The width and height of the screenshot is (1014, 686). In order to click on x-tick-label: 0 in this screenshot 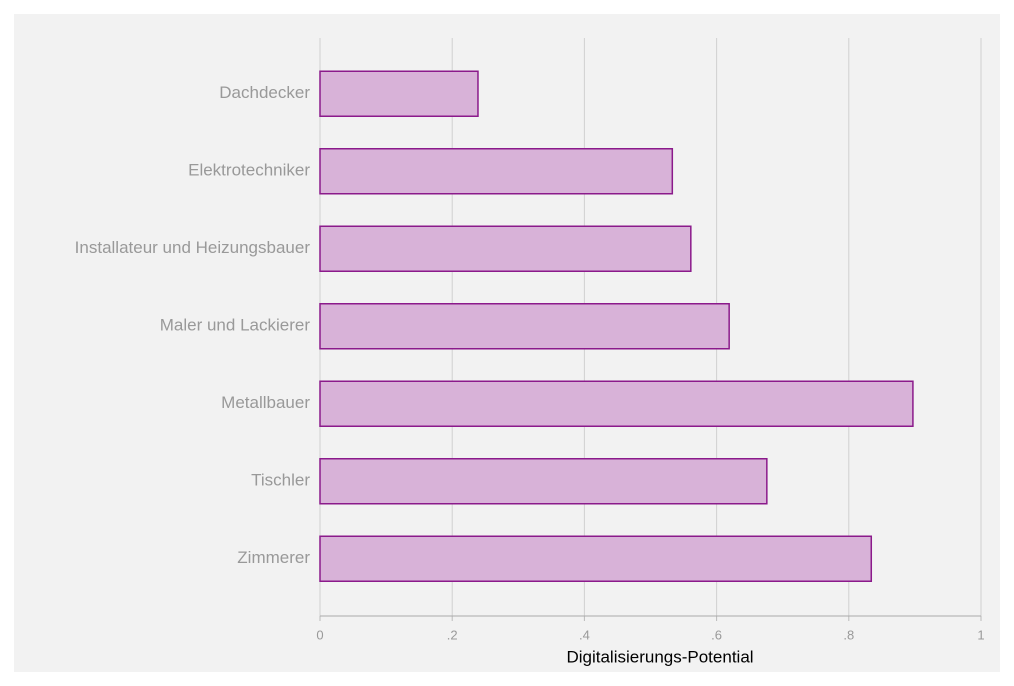, I will do `click(319, 634)`.